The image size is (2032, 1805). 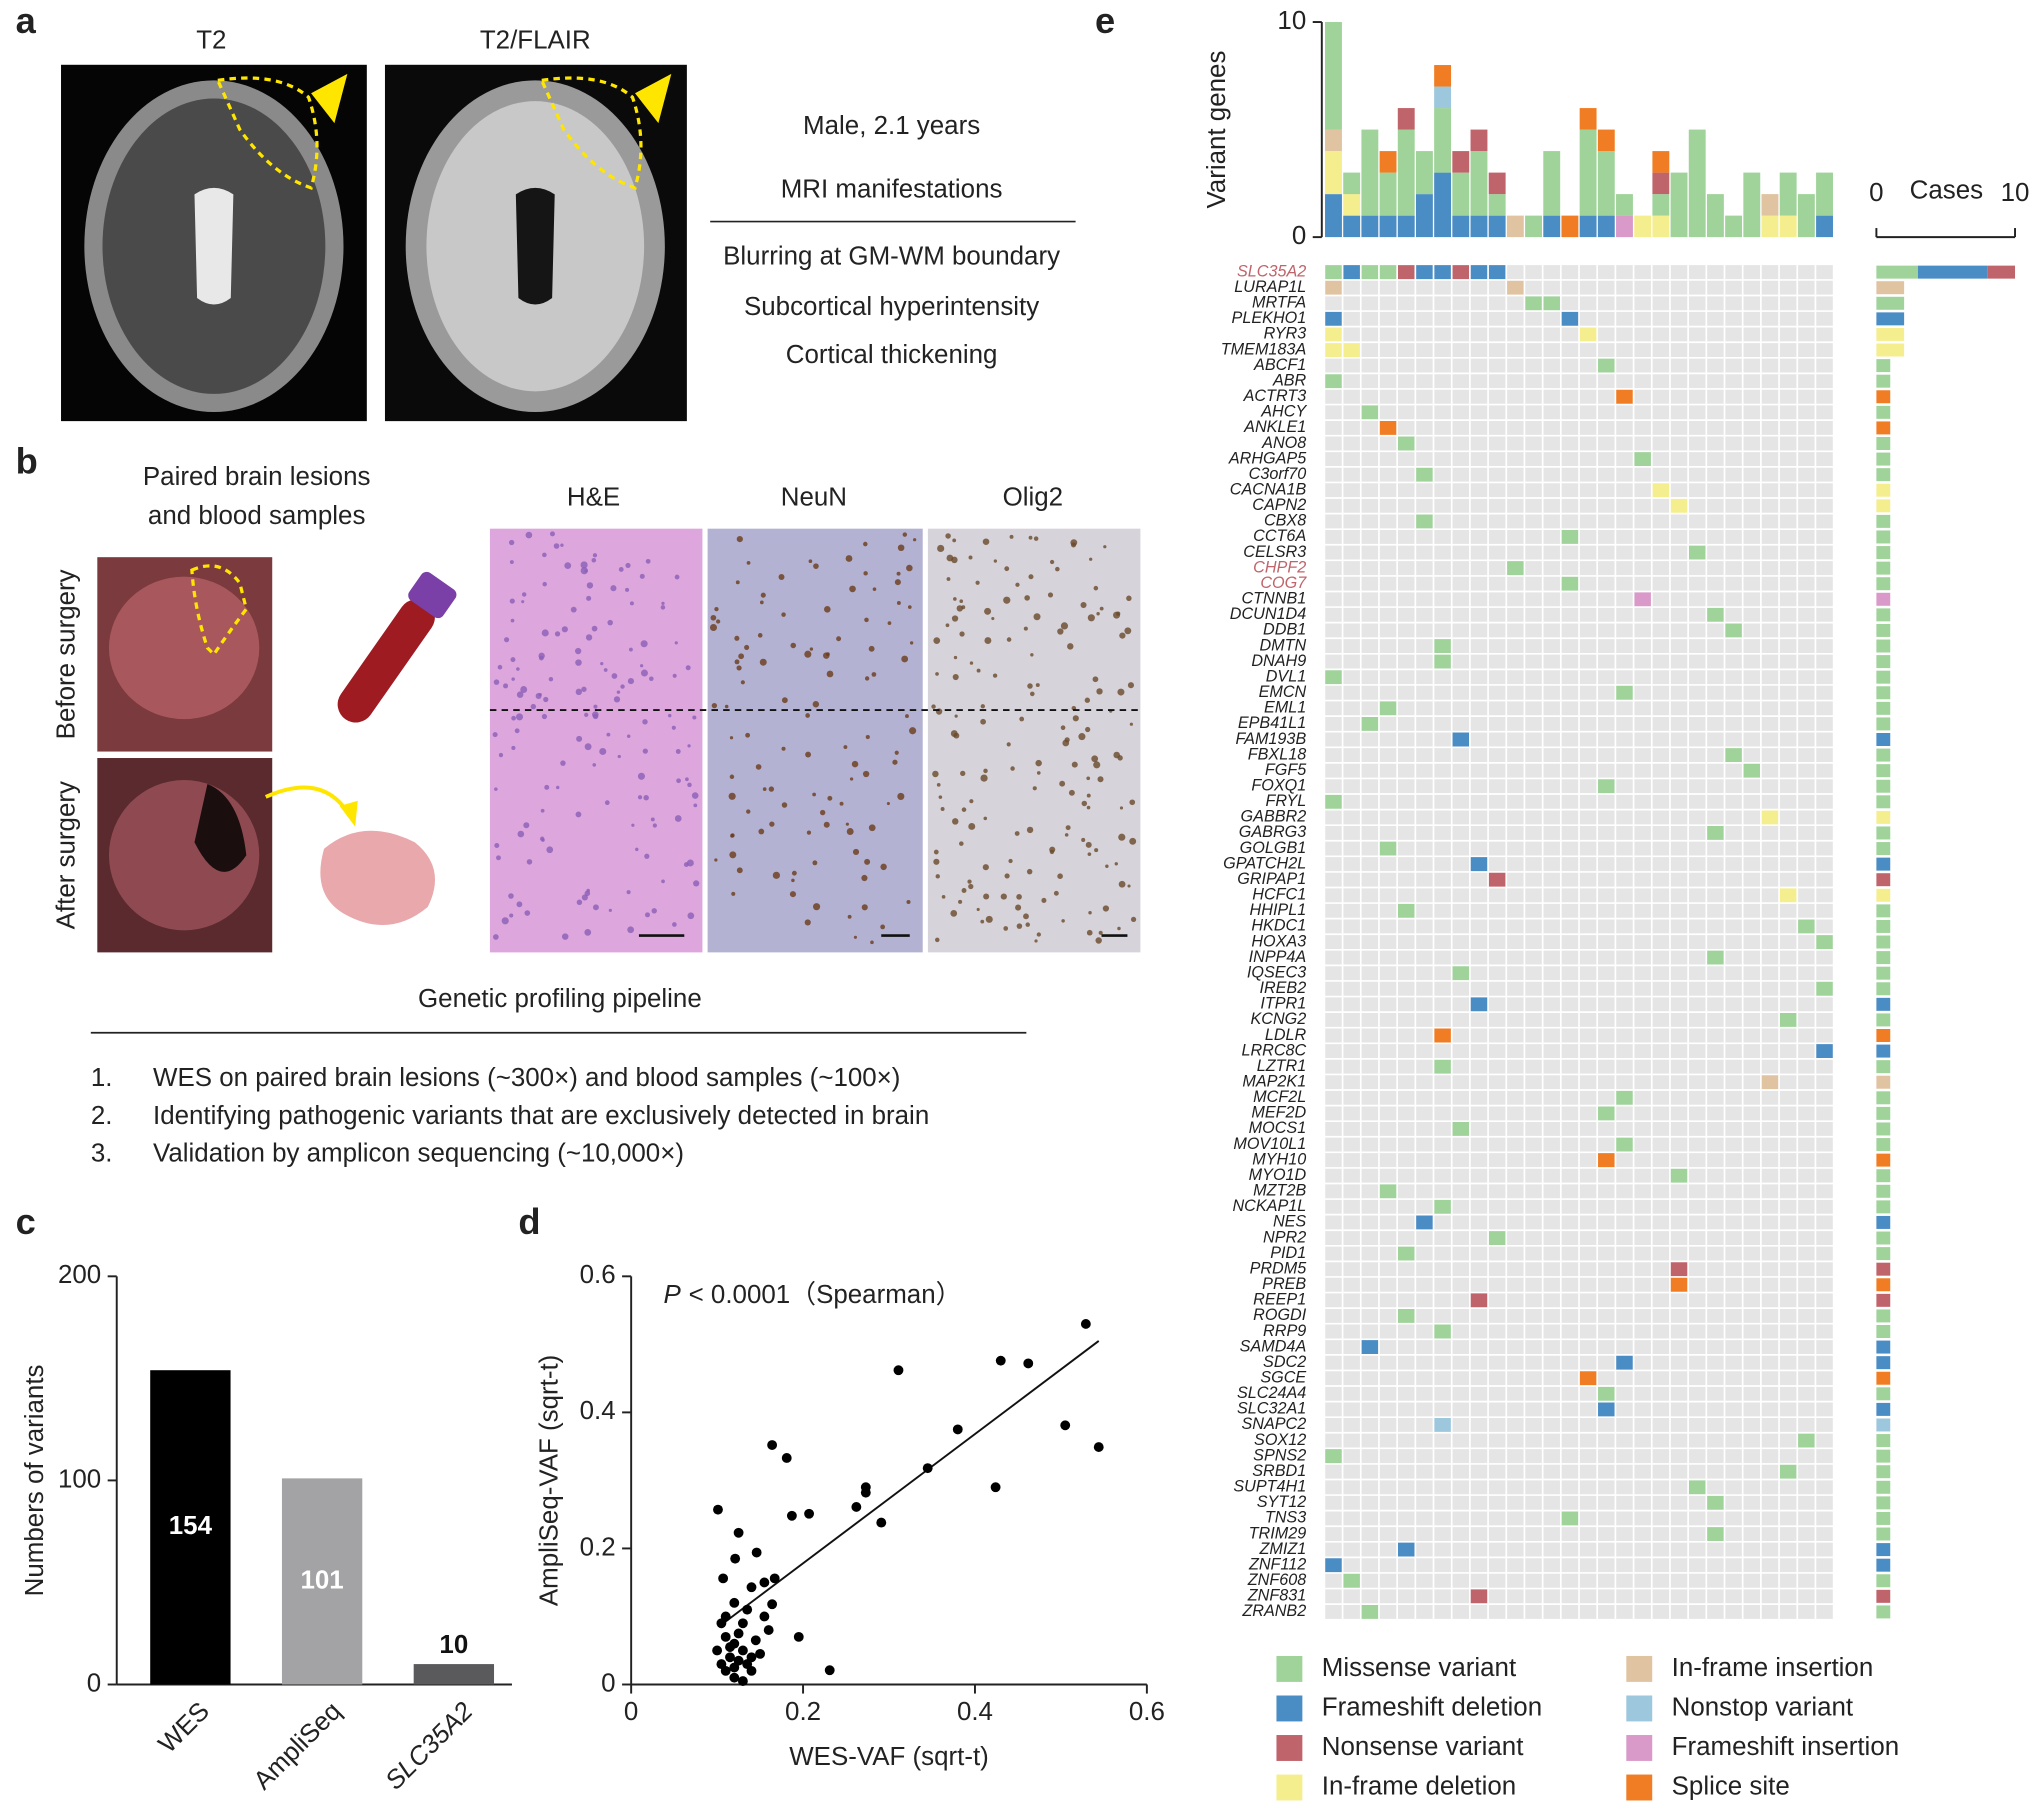 I want to click on gene-name: IQSEC3, so click(x=1276, y=972).